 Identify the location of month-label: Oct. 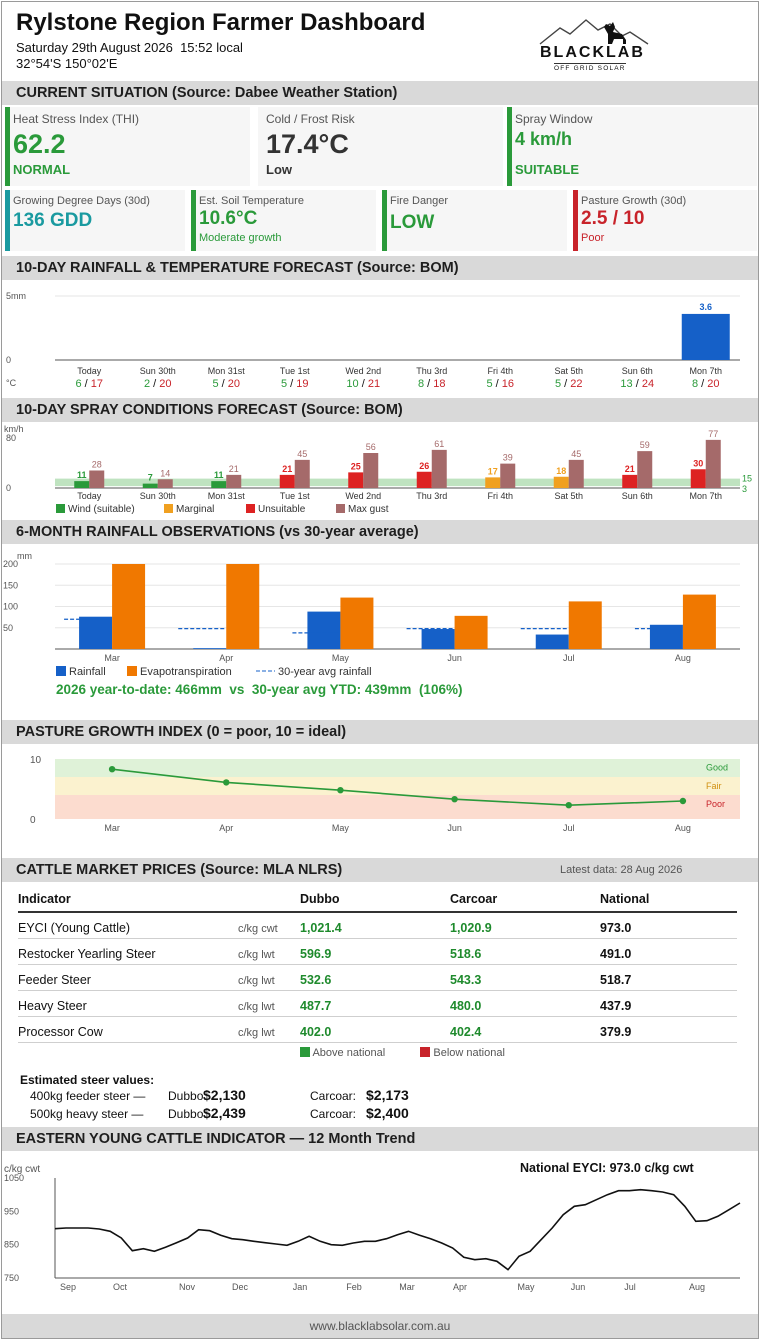
(120, 1287).